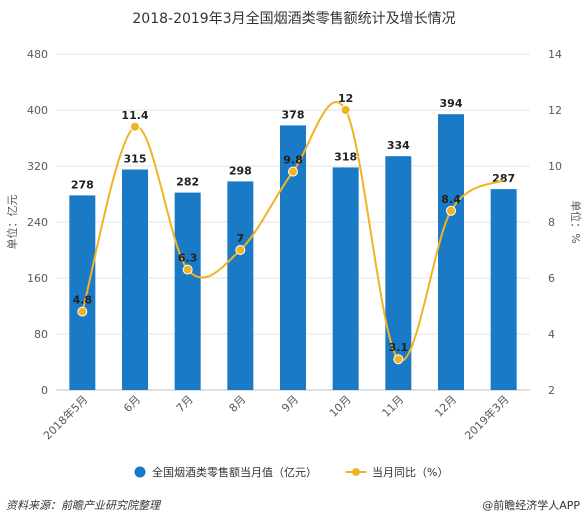  Describe the element at coordinates (238, 404) in the screenshot. I see `category-tick-label: 8月` at that location.